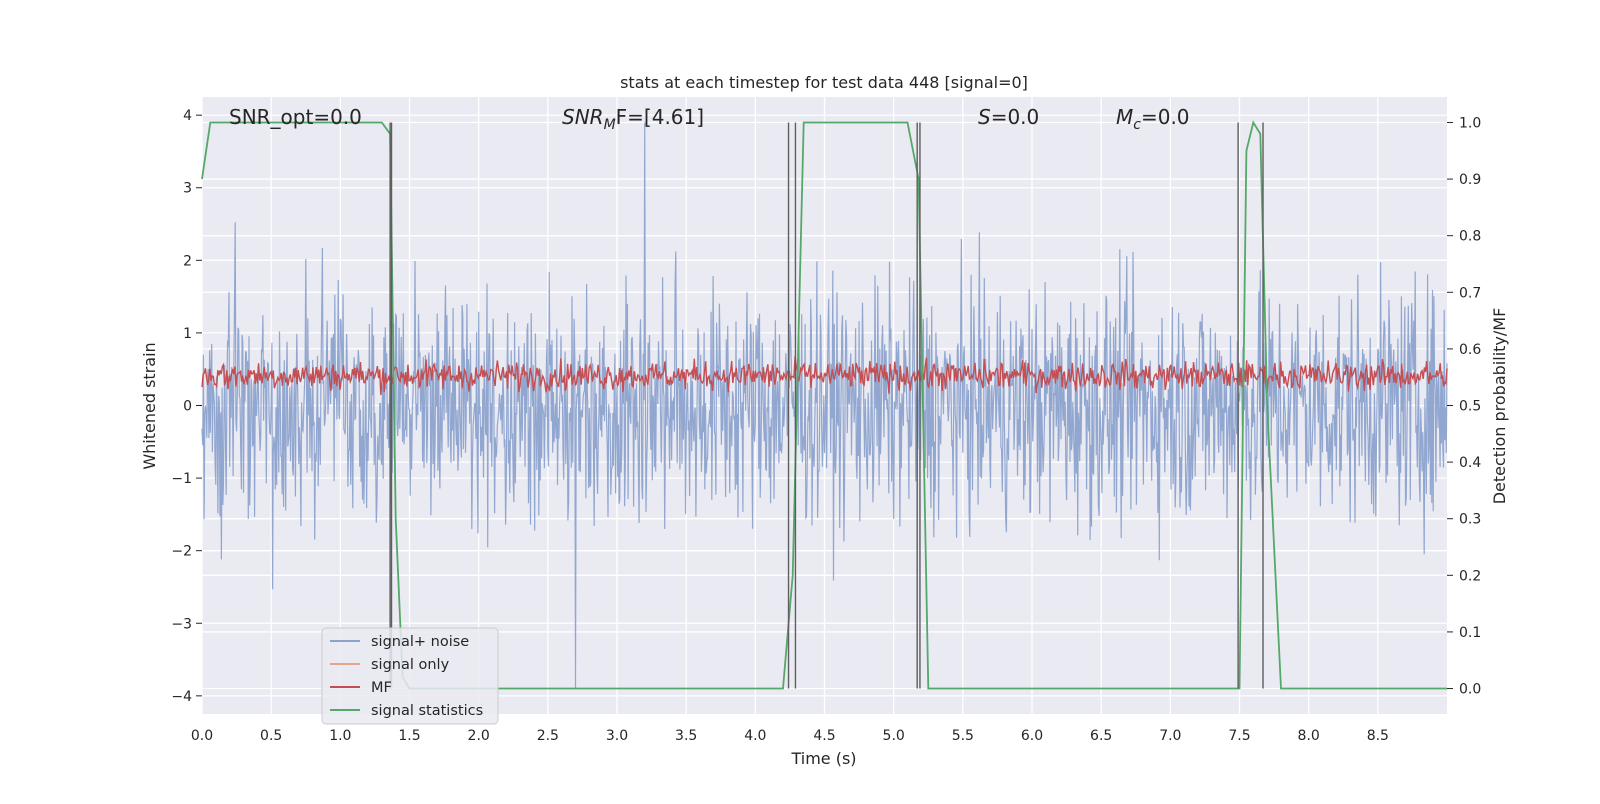 The image size is (1600, 804). I want to click on x-tick-label: 0.5, so click(271, 736).